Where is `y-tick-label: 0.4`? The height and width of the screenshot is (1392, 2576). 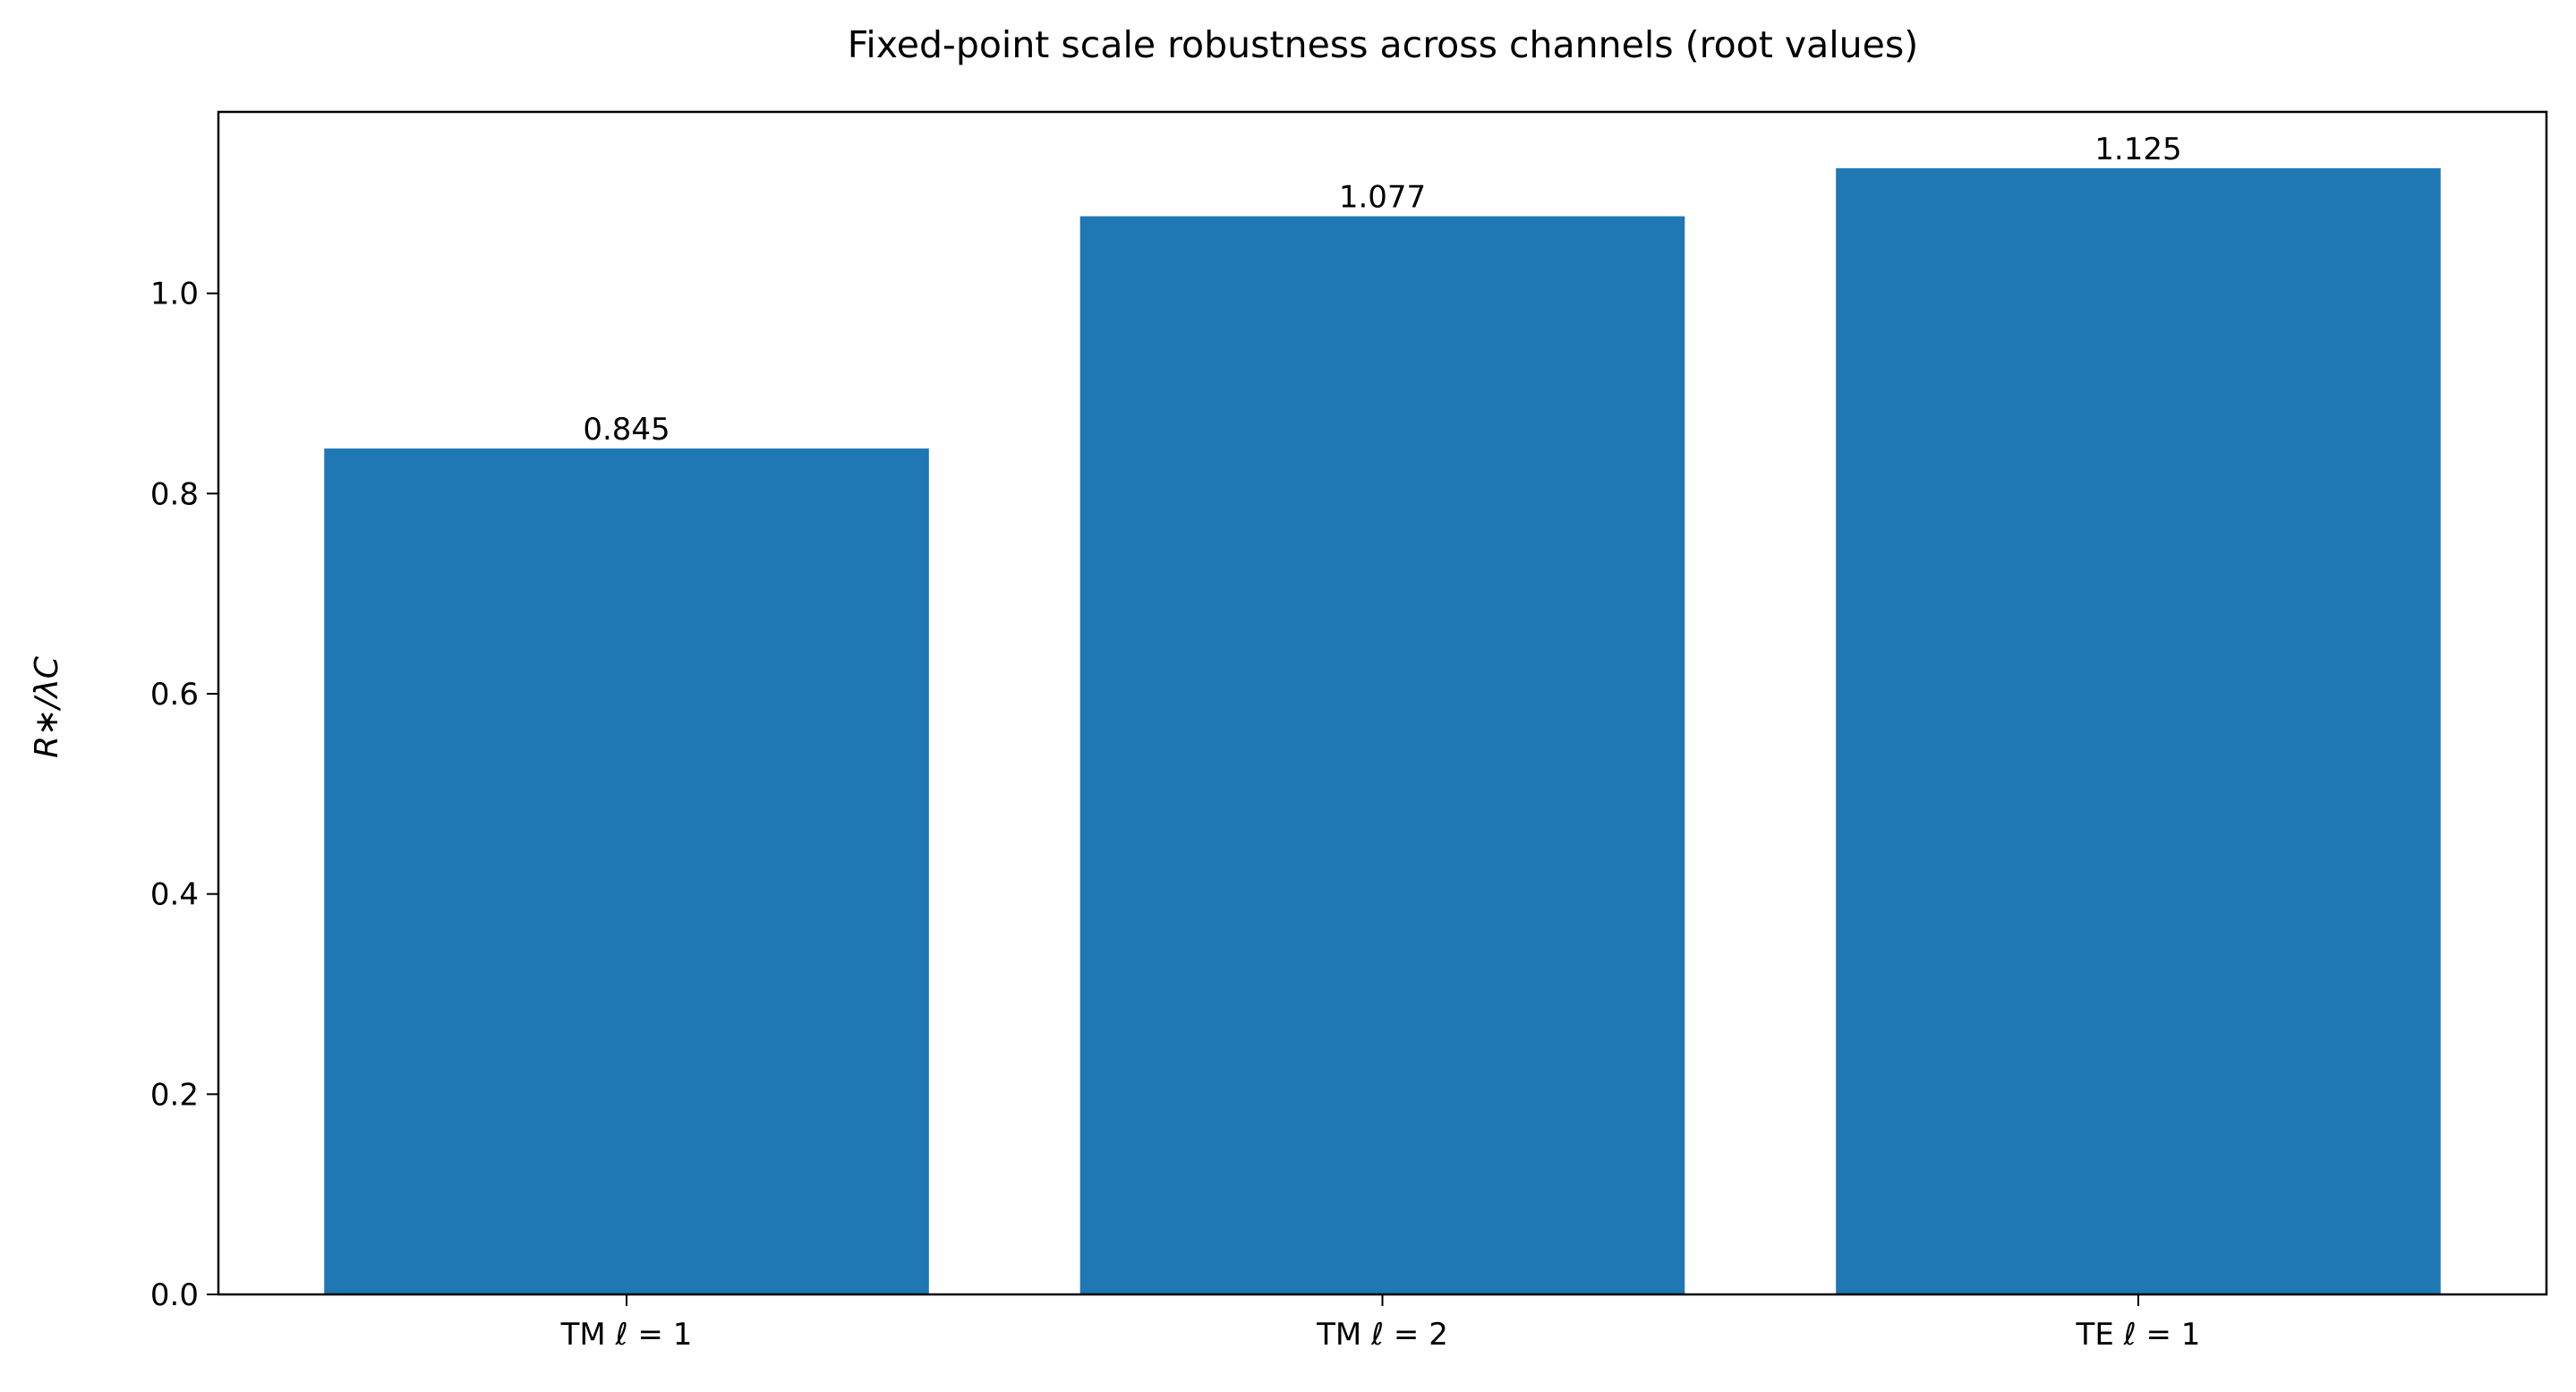
y-tick-label: 0.4 is located at coordinates (174, 895).